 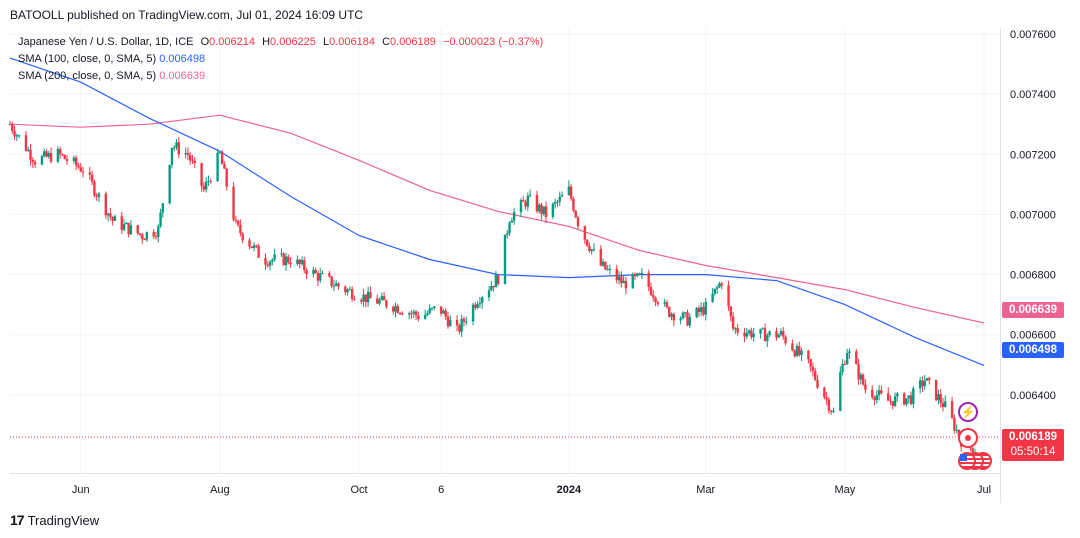 I want to click on brand-name: TradingView, so click(x=63, y=520).